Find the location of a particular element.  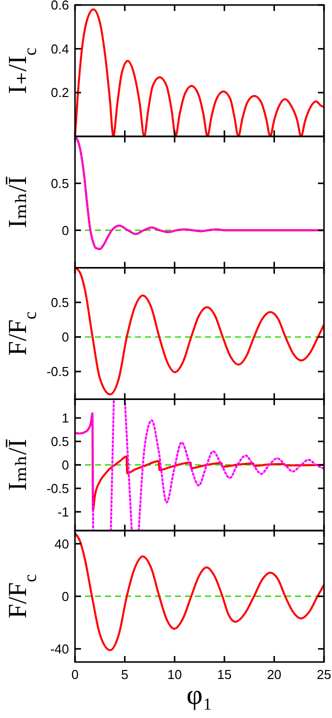

y-tick-label: 0.6 is located at coordinates (59, 6).